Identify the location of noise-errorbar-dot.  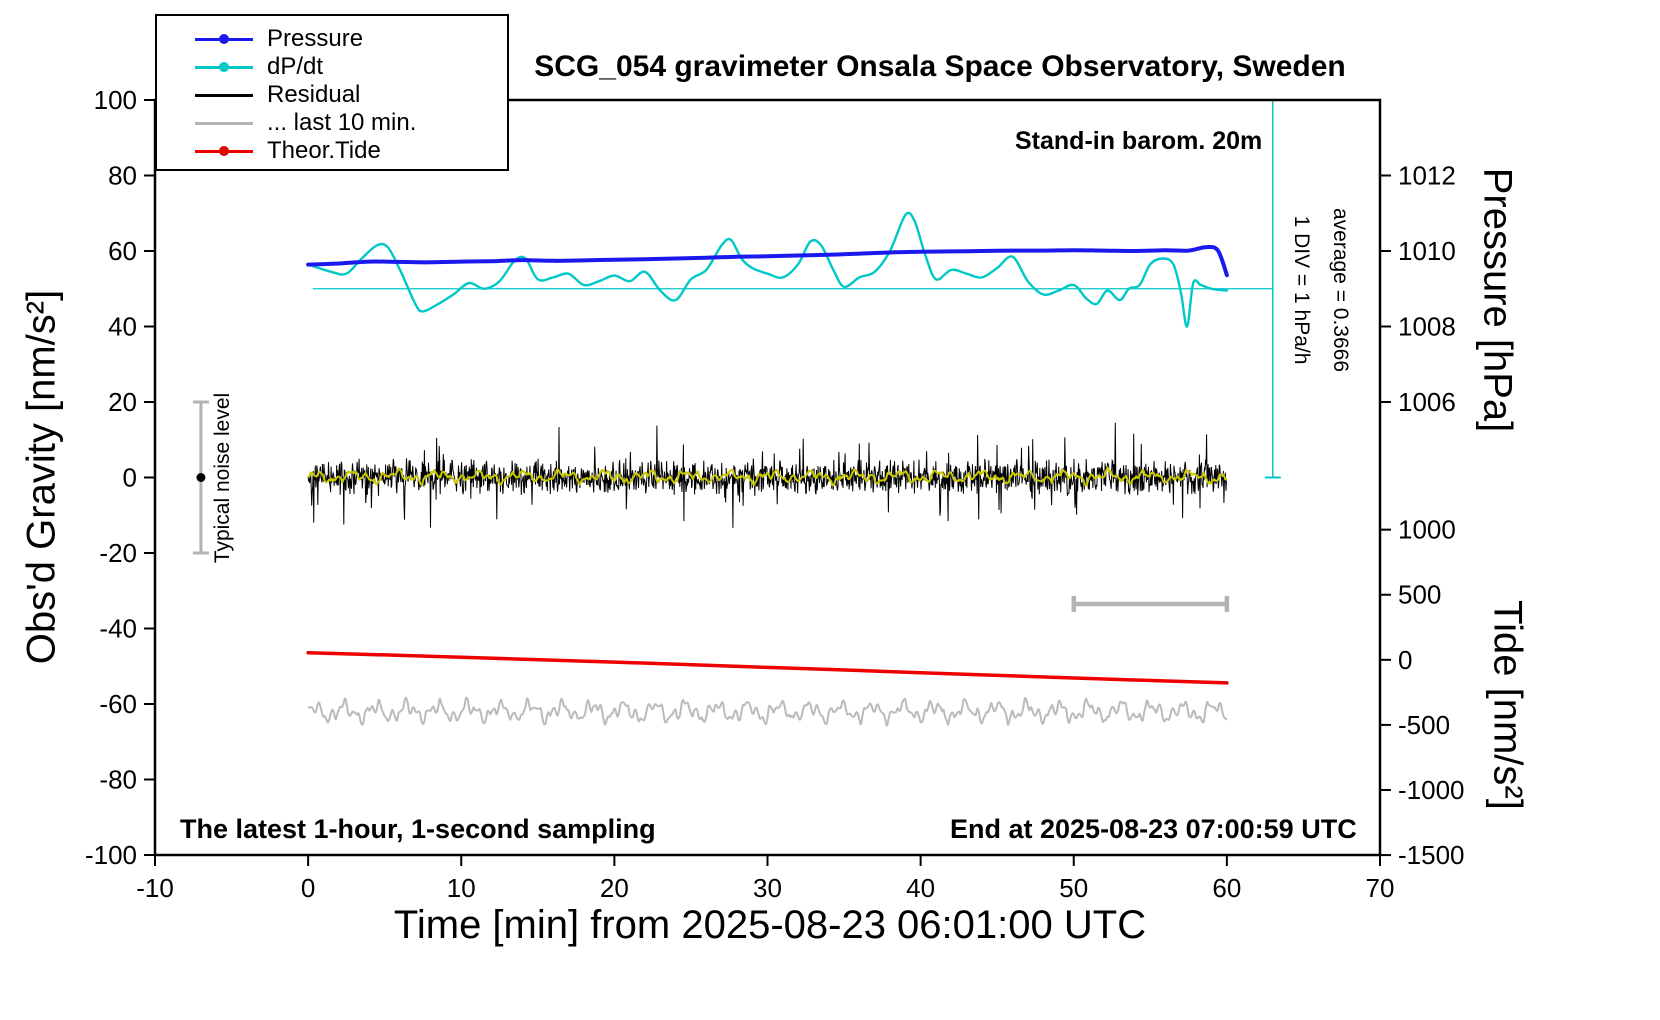
(201, 477).